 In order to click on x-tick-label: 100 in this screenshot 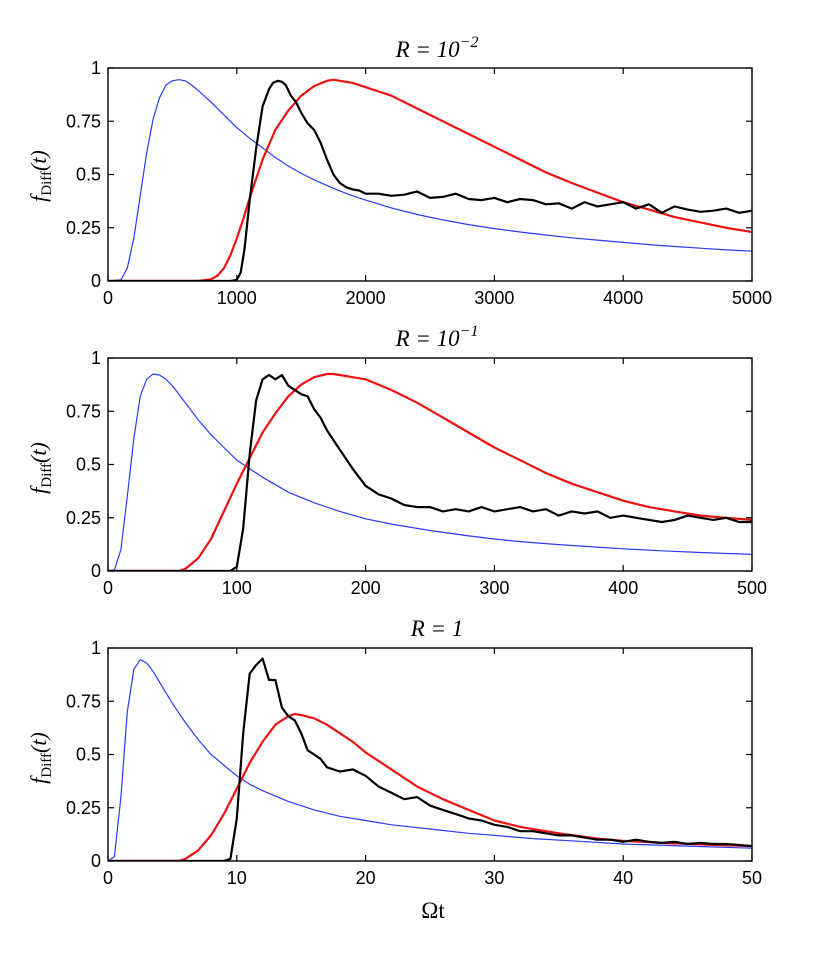, I will do `click(237, 588)`.